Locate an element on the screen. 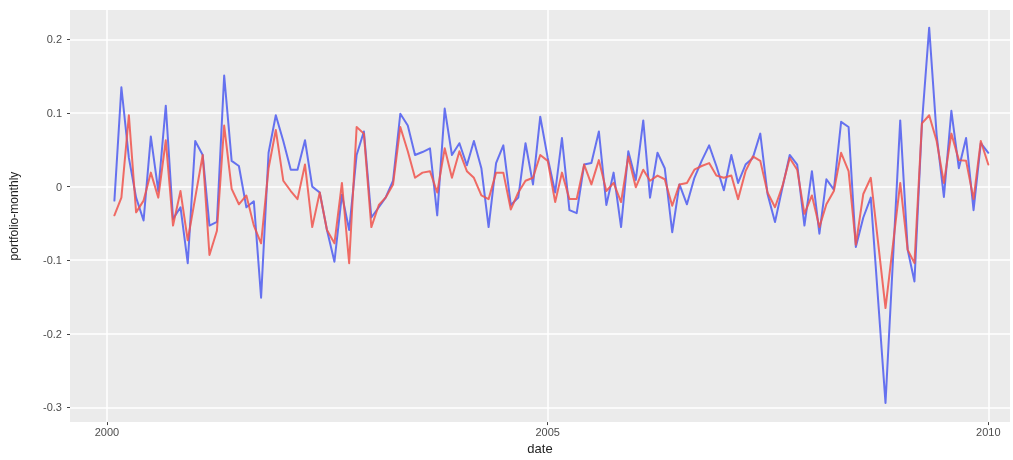 The width and height of the screenshot is (1013, 460). y-tick-label: -0.2 is located at coordinates (52, 333).